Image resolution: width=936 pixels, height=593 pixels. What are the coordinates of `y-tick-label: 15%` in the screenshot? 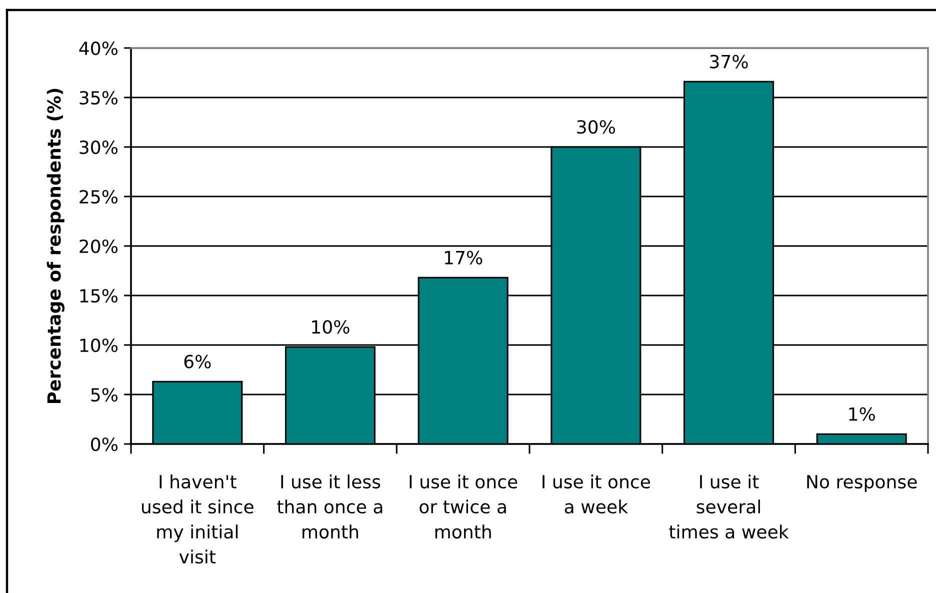 It's located at (99, 295).